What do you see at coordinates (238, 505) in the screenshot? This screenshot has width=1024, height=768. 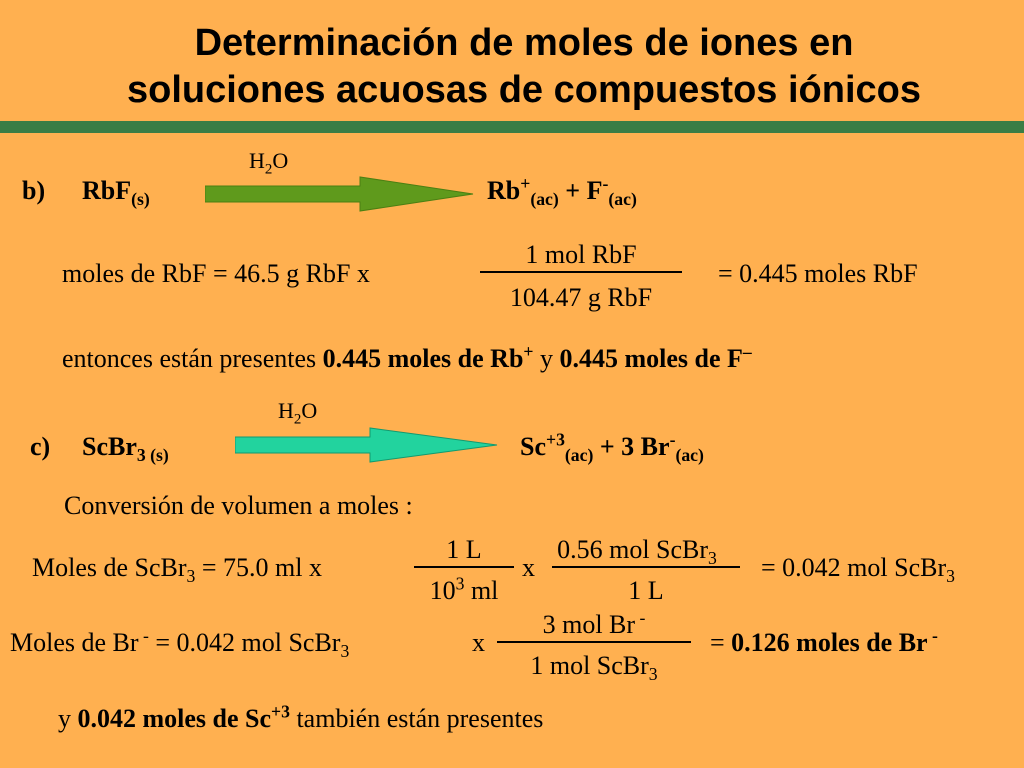 I see `part-c-conversion-heading: Conversión de volumen a moles :` at bounding box center [238, 505].